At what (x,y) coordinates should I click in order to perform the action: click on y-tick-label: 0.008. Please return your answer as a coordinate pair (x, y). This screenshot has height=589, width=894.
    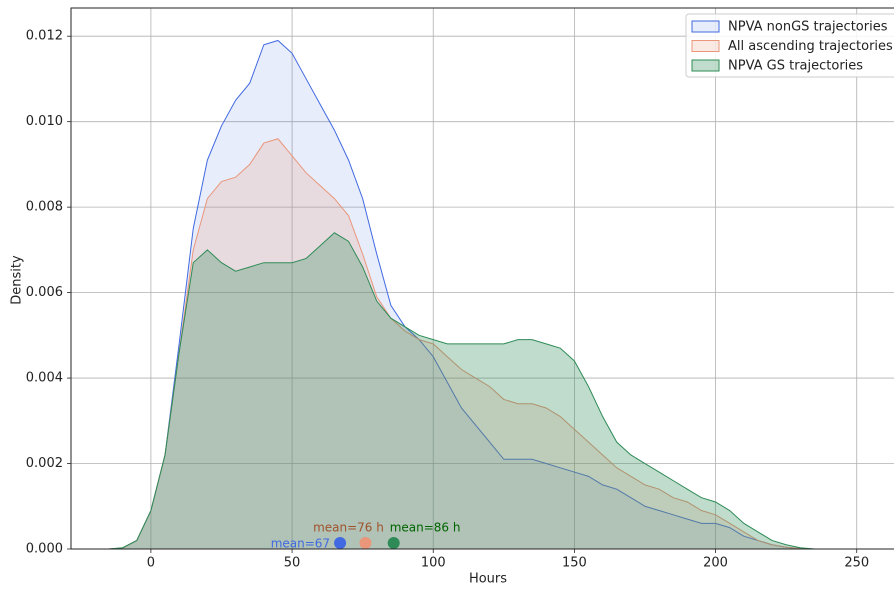
    Looking at the image, I should click on (44, 207).